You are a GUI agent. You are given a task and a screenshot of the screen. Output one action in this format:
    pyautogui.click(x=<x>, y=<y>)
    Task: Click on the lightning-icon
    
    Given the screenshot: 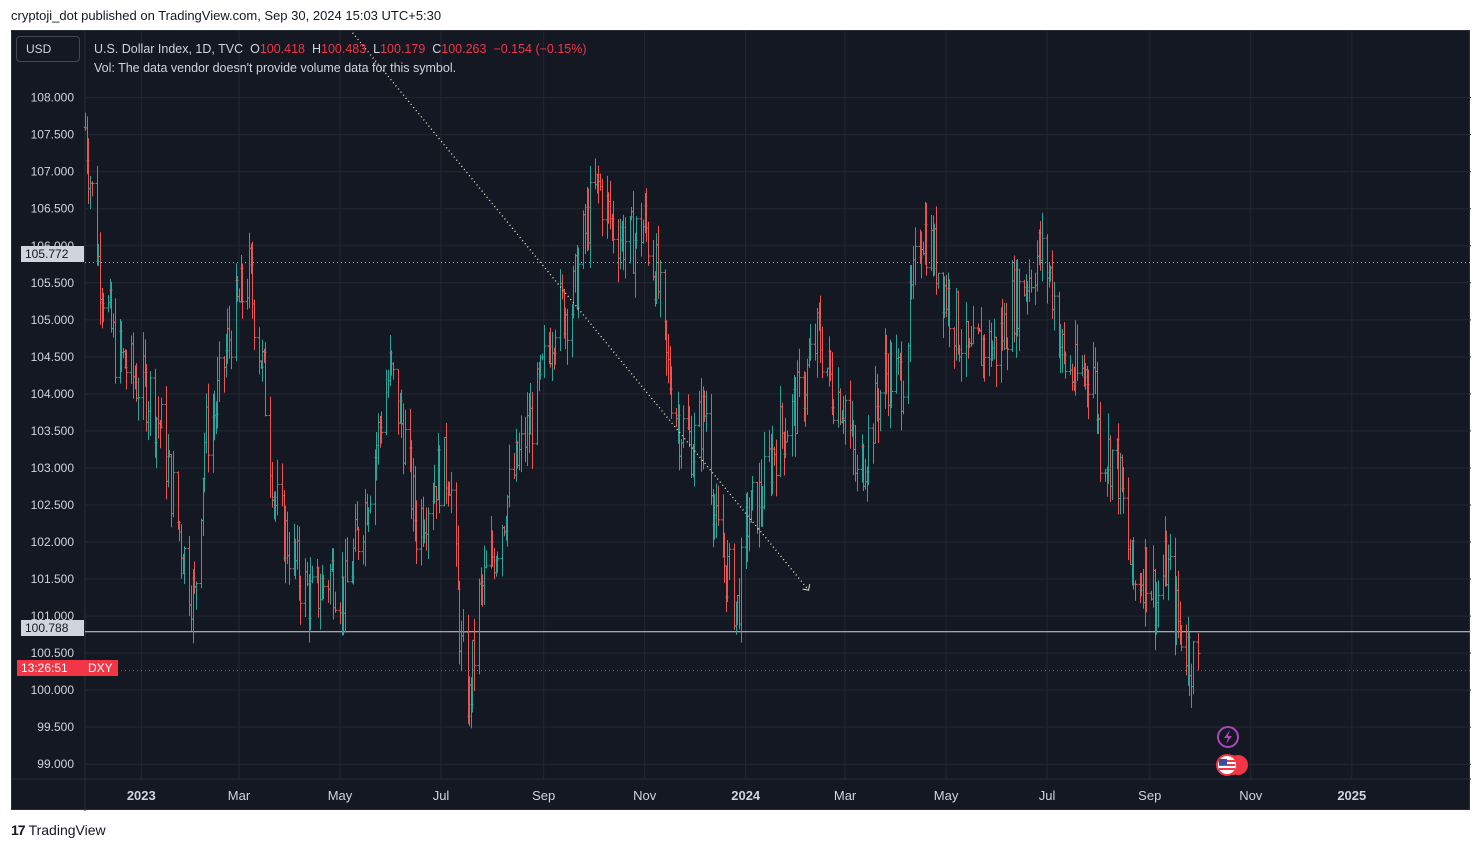 What is the action you would take?
    pyautogui.click(x=1228, y=737)
    